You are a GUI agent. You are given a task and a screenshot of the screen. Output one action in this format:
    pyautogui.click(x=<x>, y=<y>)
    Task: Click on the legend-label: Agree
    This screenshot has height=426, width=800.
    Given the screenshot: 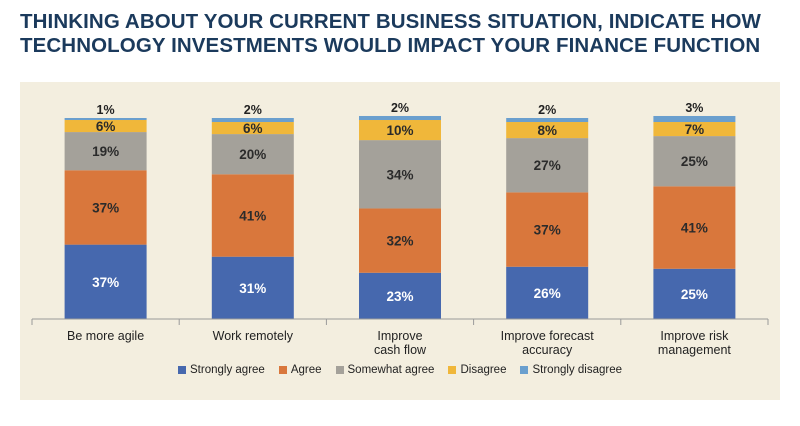 What is the action you would take?
    pyautogui.click(x=306, y=370)
    